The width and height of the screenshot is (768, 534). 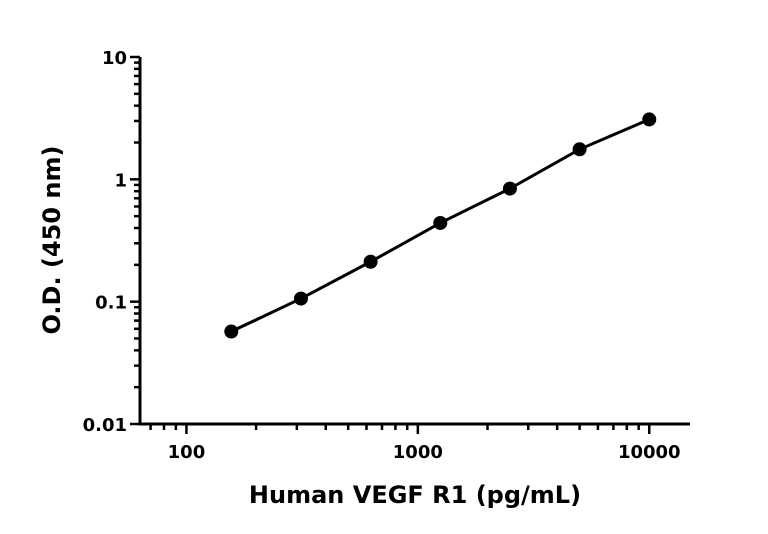 What do you see at coordinates (111, 303) in the screenshot?
I see `y-tick-label: 0.1` at bounding box center [111, 303].